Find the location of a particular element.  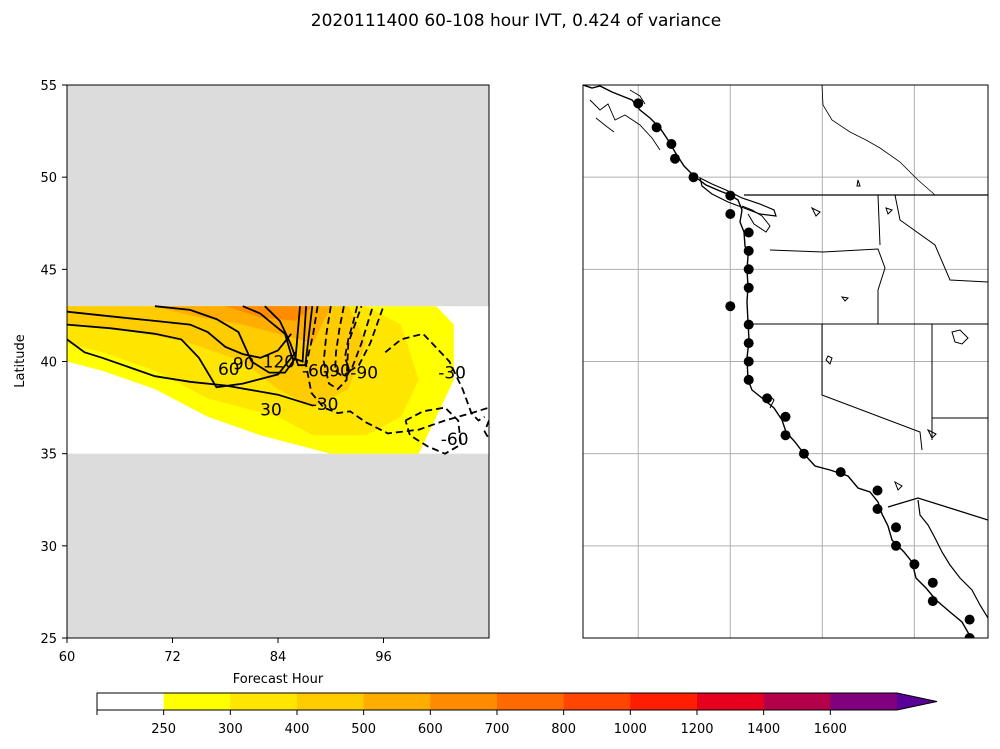

bc-inlets is located at coordinates (625, 120).